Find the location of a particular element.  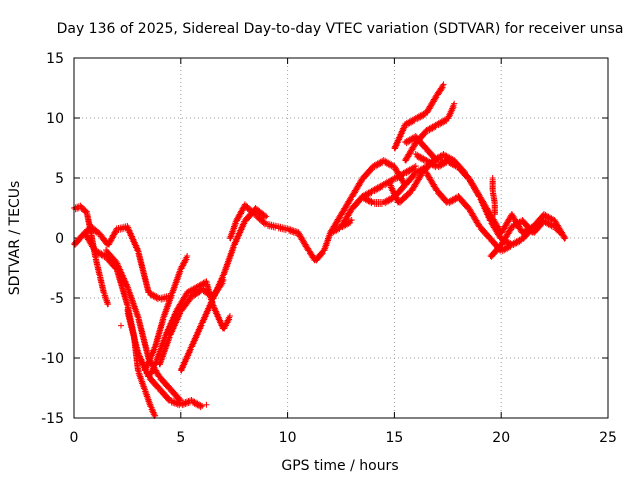

x-tick-label: 0 is located at coordinates (74, 438).